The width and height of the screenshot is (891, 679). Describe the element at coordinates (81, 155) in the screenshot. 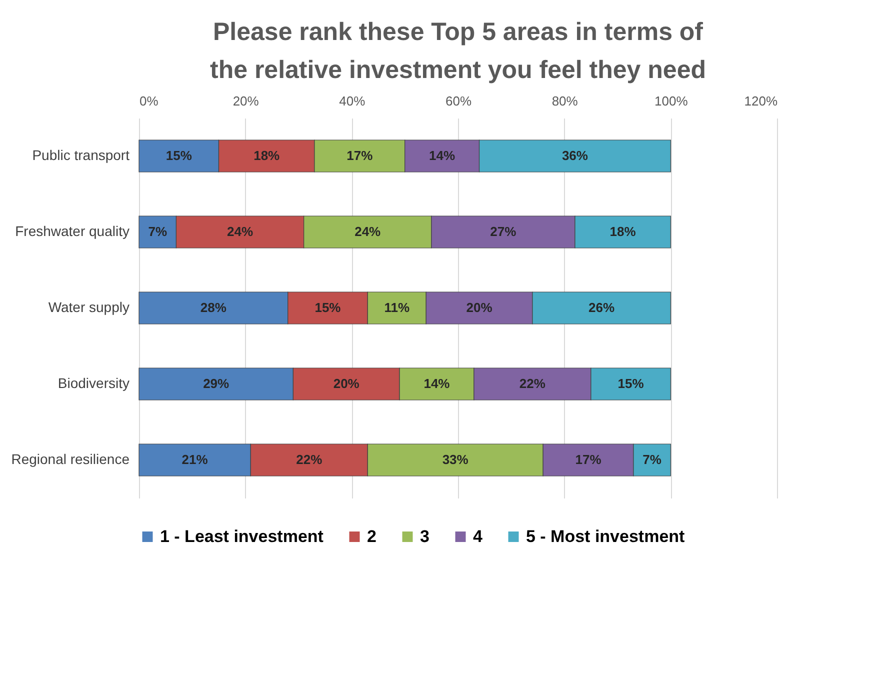

I see `y-tick-label: Public transport` at that location.